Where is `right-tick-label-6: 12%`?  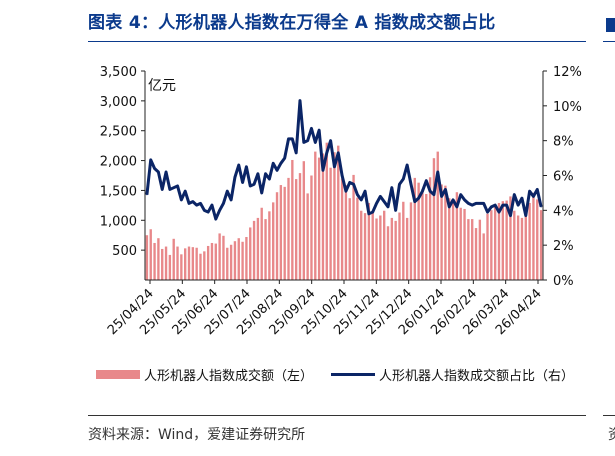 right-tick-label-6: 12% is located at coordinates (567, 72).